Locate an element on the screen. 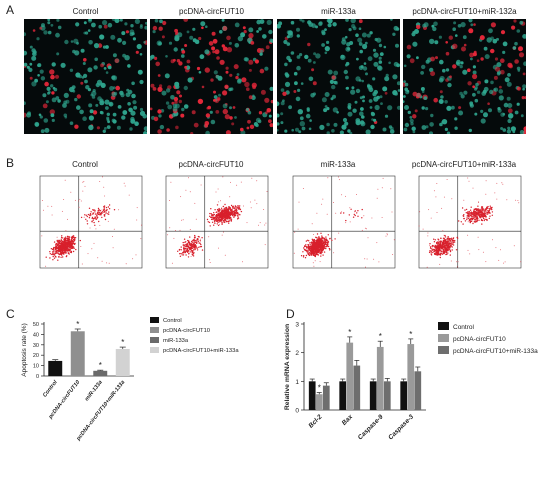 The height and width of the screenshot is (478, 551). panel-label-a: A is located at coordinates (10, 10).